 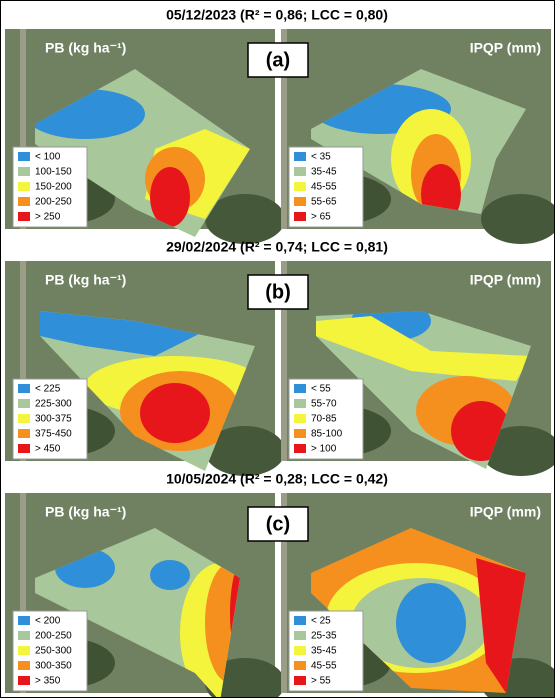 I want to click on legend: < 200 200-250 250-300 300-350 > 350, so click(x=50, y=651).